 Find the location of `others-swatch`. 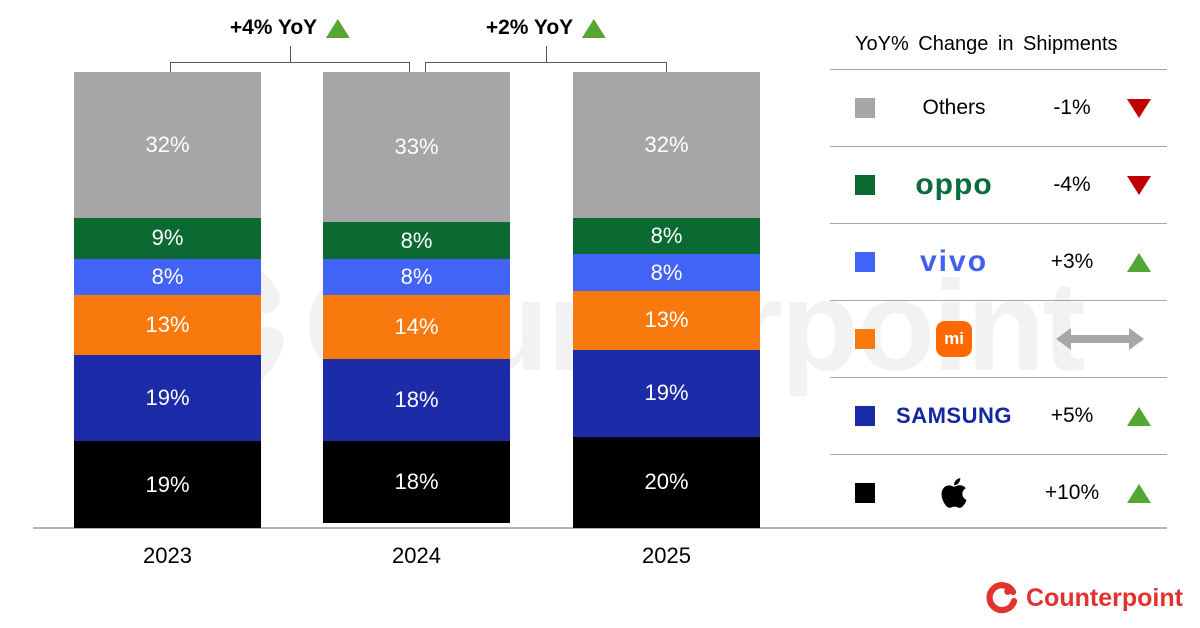

others-swatch is located at coordinates (865, 108).